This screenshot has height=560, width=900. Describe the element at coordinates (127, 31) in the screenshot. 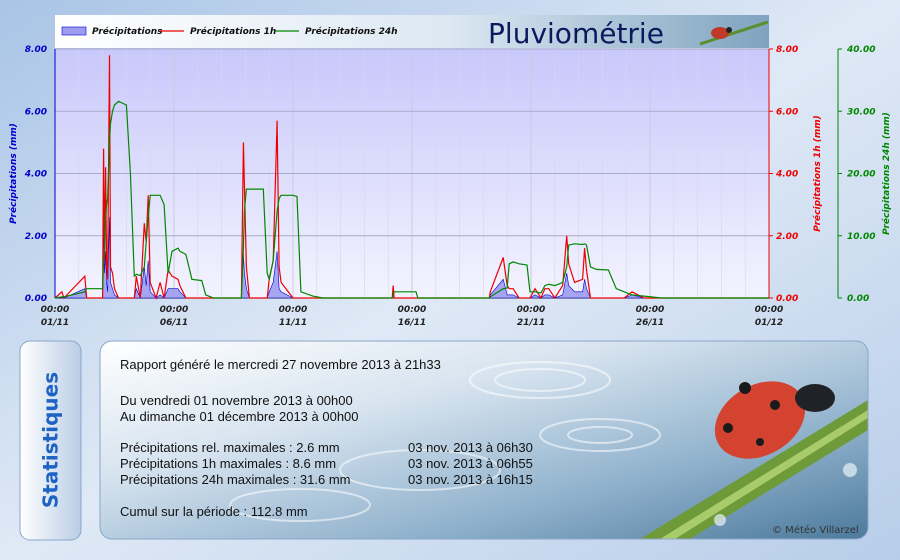

I see `legend-label: Précipitations` at that location.